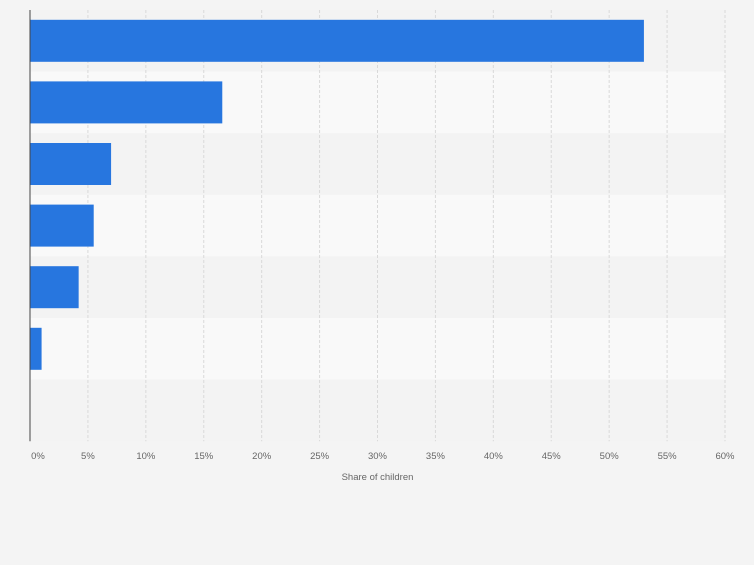  What do you see at coordinates (38, 456) in the screenshot?
I see `x-tick-label: 0%` at bounding box center [38, 456].